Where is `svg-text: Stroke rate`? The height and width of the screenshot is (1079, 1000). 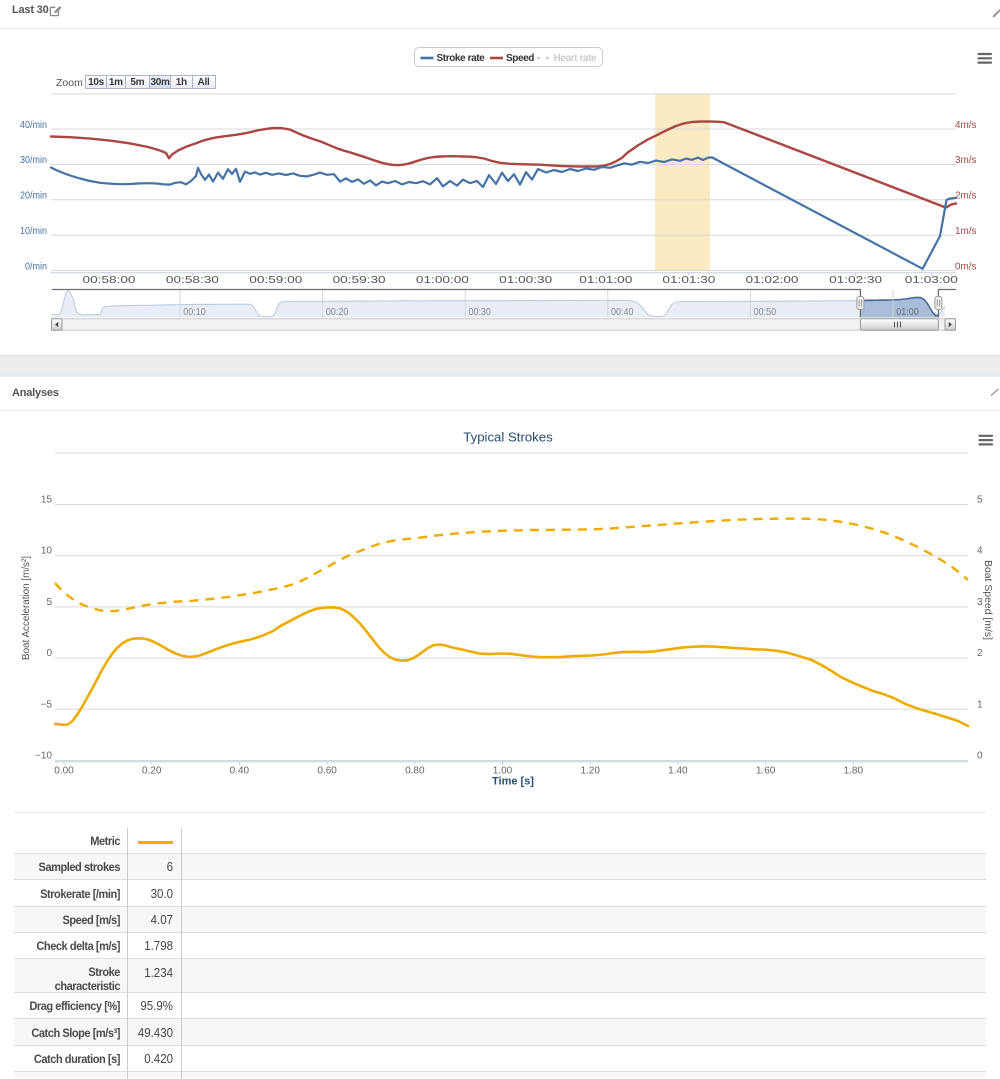 svg-text: Stroke rate is located at coordinates (461, 58).